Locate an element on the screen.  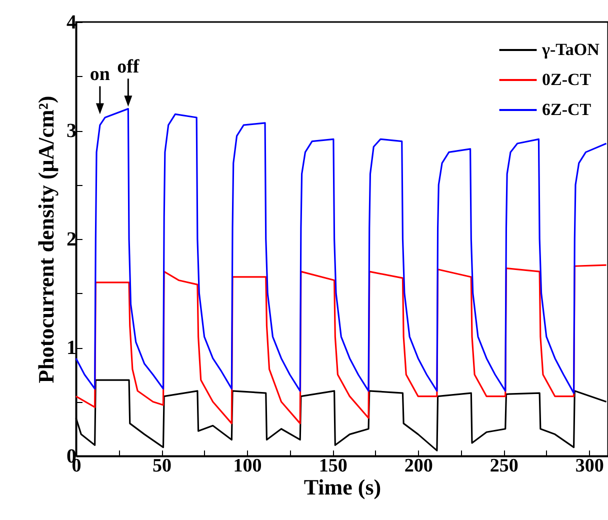
x-tick-label: 200 is located at coordinates (418, 466).